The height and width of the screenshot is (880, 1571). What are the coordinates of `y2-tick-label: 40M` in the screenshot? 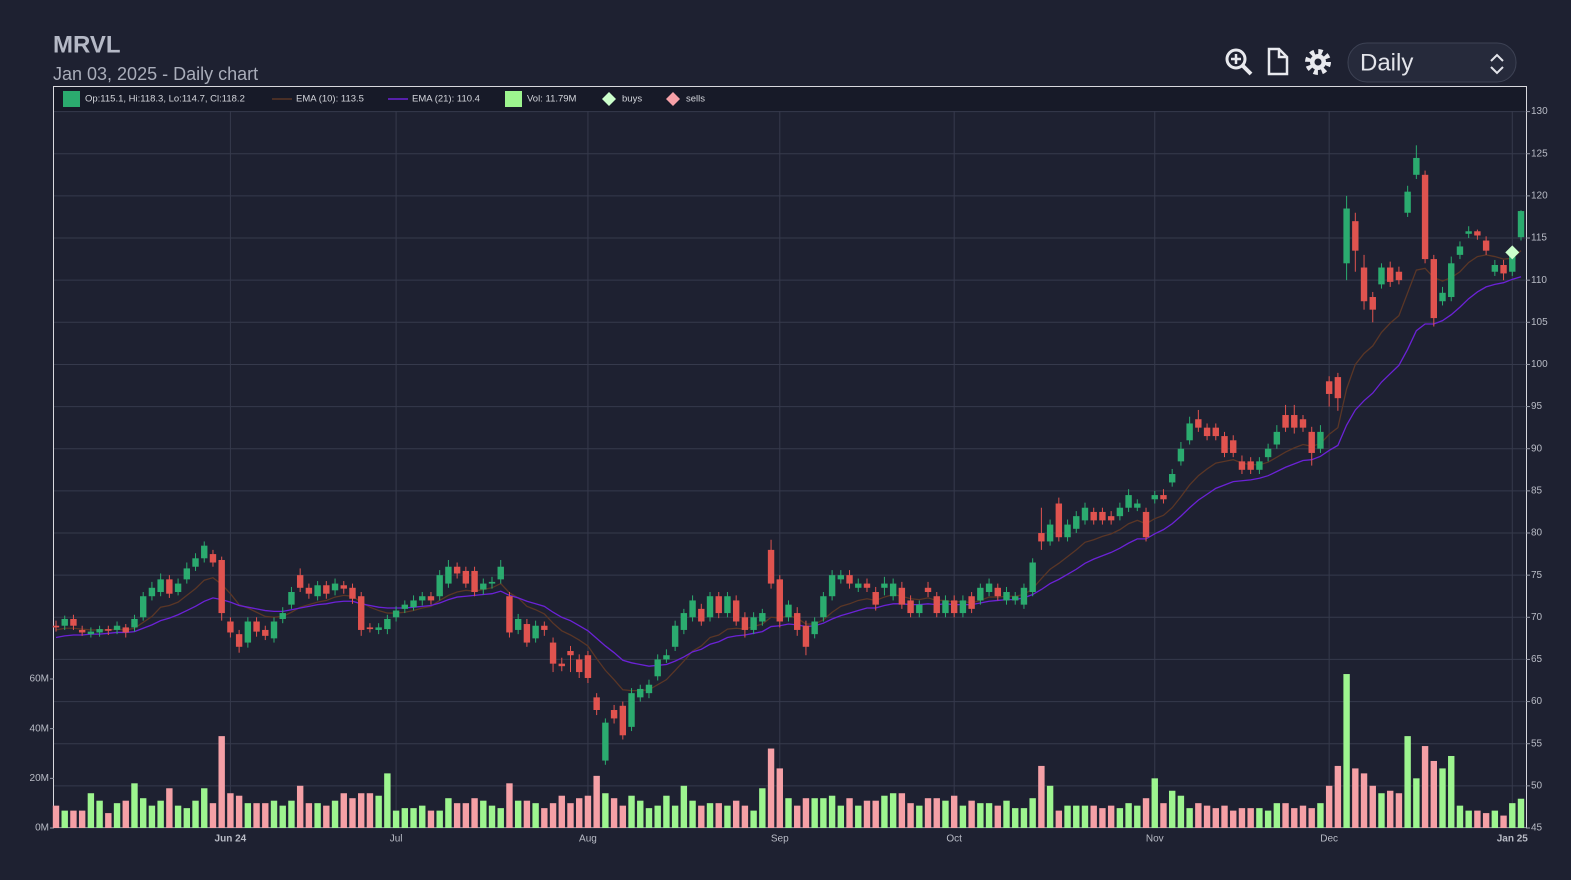 It's located at (39, 728).